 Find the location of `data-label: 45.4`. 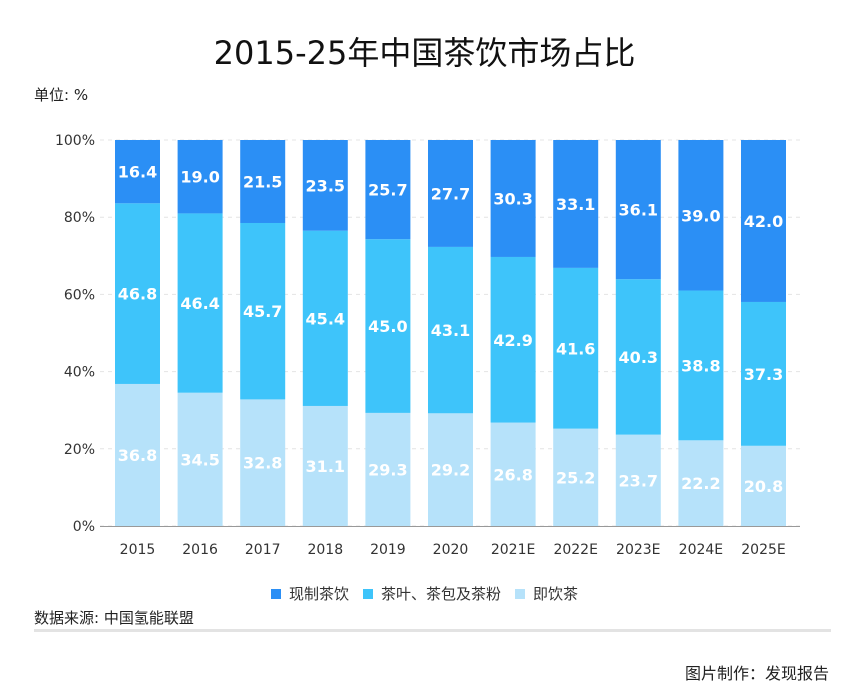

data-label: 45.4 is located at coordinates (325, 318).